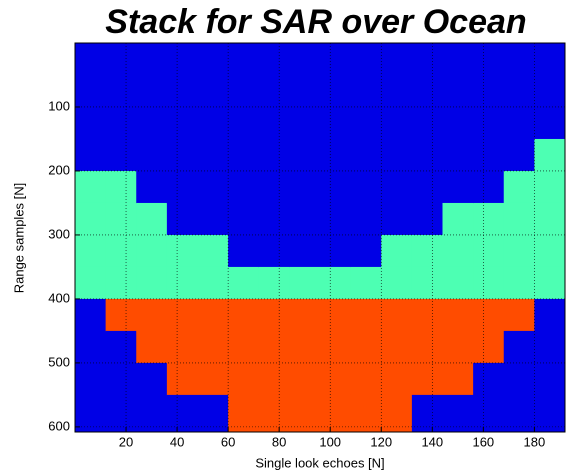  What do you see at coordinates (432, 441) in the screenshot?
I see `x-tick-label: 140` at bounding box center [432, 441].